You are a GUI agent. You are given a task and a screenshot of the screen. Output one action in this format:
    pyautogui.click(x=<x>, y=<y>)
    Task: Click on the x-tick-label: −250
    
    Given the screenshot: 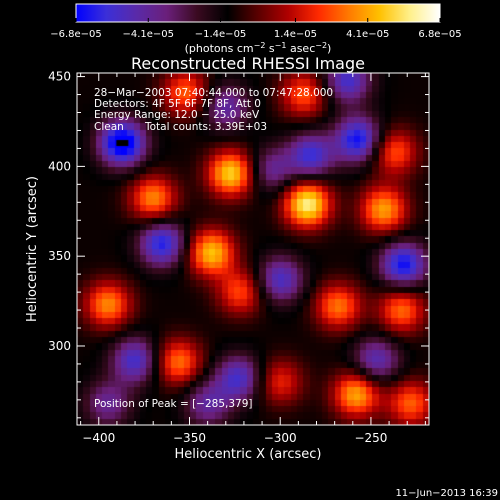 What is the action you would take?
    pyautogui.click(x=370, y=438)
    